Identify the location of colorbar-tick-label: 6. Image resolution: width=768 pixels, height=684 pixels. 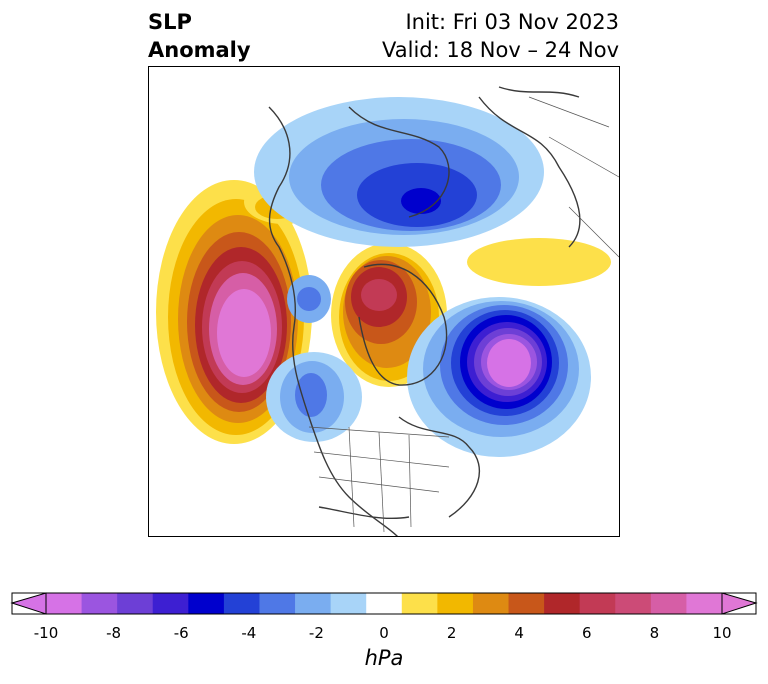
(587, 633).